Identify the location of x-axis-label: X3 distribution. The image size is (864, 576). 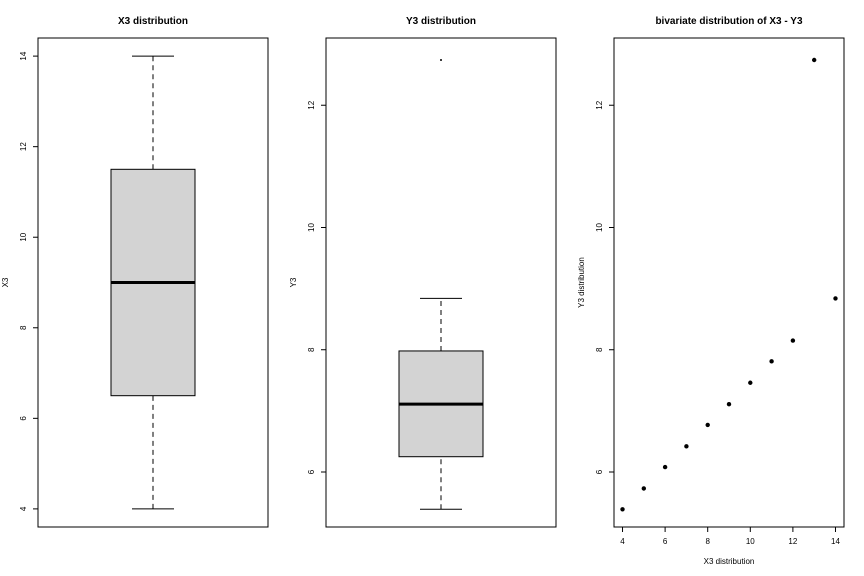
(729, 561).